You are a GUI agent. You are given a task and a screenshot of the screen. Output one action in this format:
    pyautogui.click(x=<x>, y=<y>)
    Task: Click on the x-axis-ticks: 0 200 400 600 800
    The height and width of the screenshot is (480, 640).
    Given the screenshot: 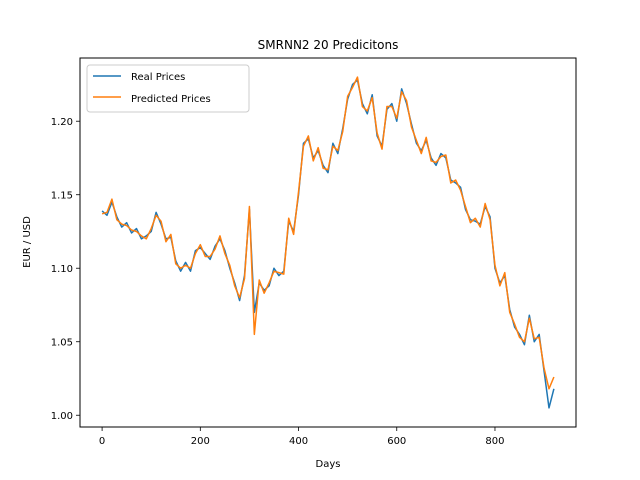 What is the action you would take?
    pyautogui.click(x=302, y=437)
    